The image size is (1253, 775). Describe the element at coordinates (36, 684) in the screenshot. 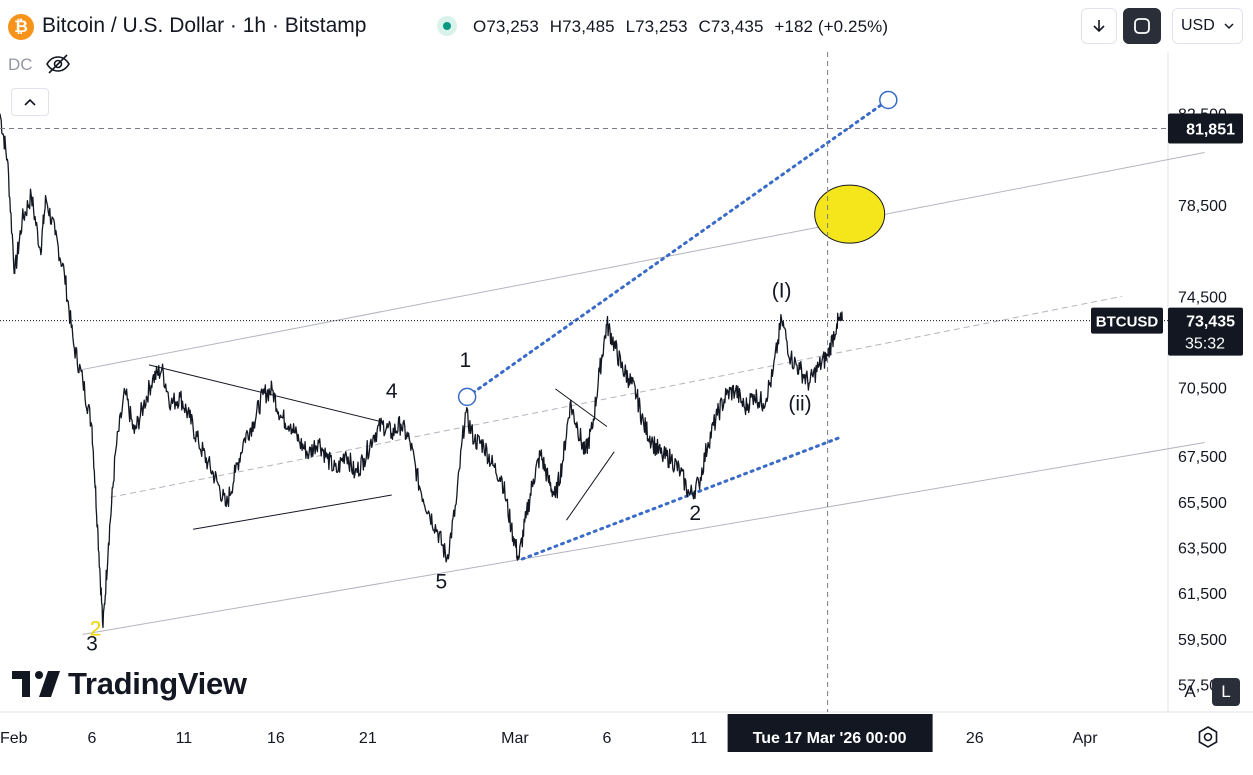

I see `tradingview-logo-icon` at that location.